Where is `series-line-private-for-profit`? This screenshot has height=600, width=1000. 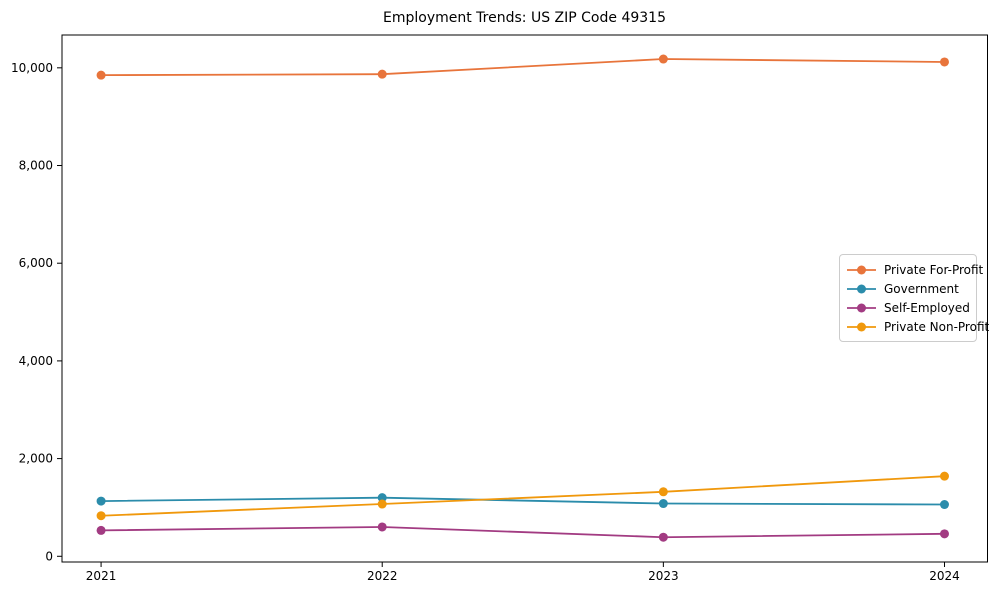 series-line-private-for-profit is located at coordinates (523, 67).